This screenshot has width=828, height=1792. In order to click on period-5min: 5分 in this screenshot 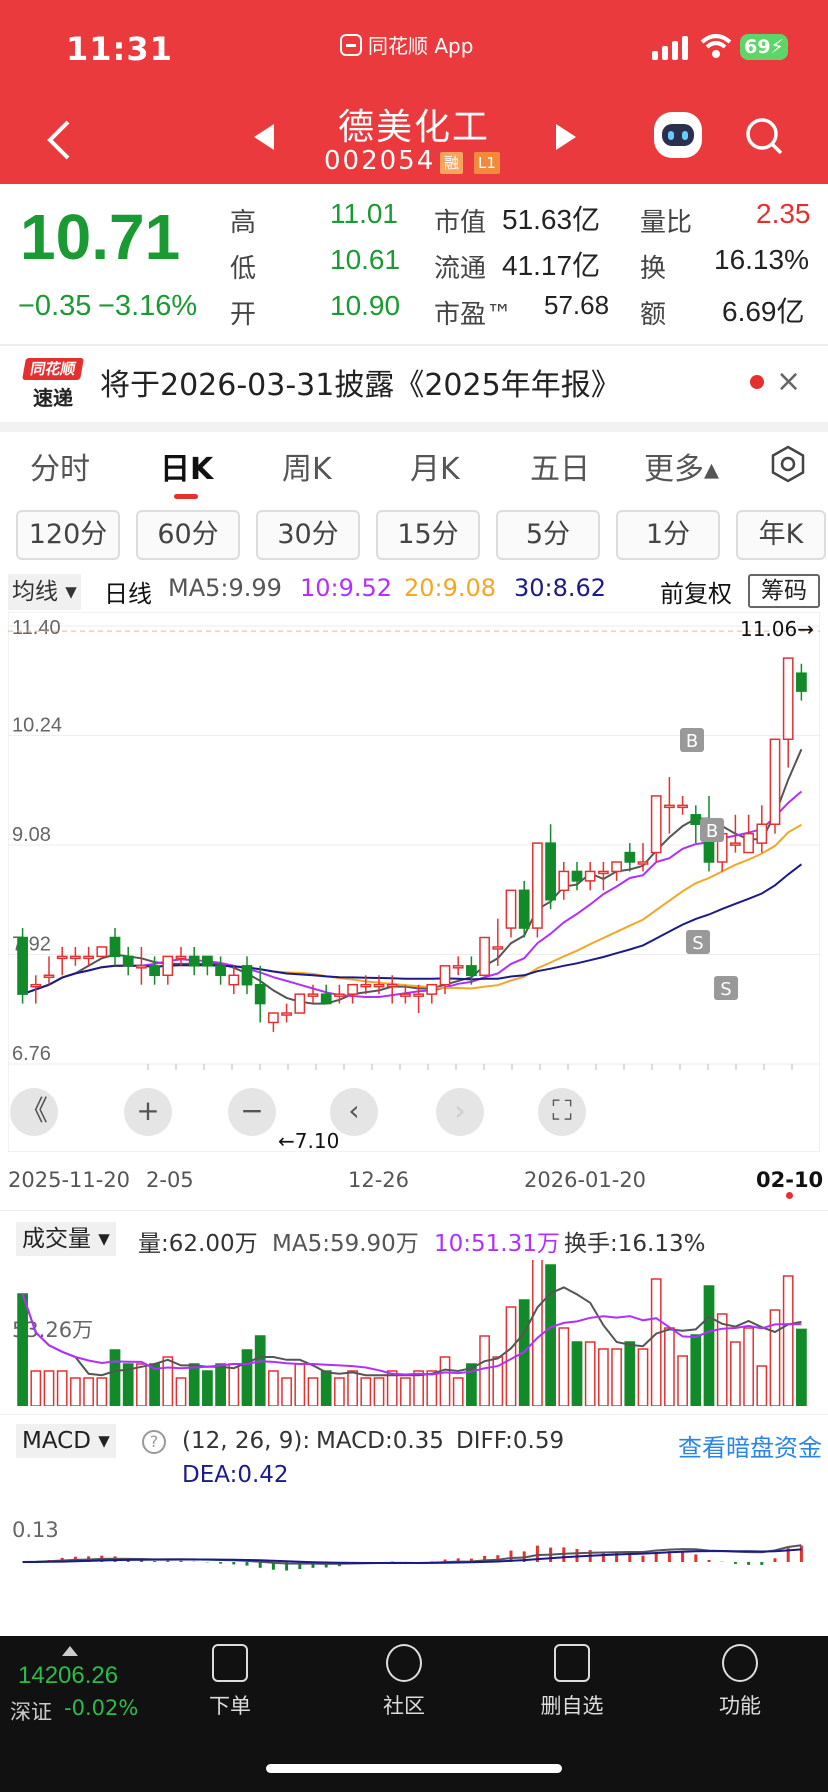, I will do `click(548, 535)`.